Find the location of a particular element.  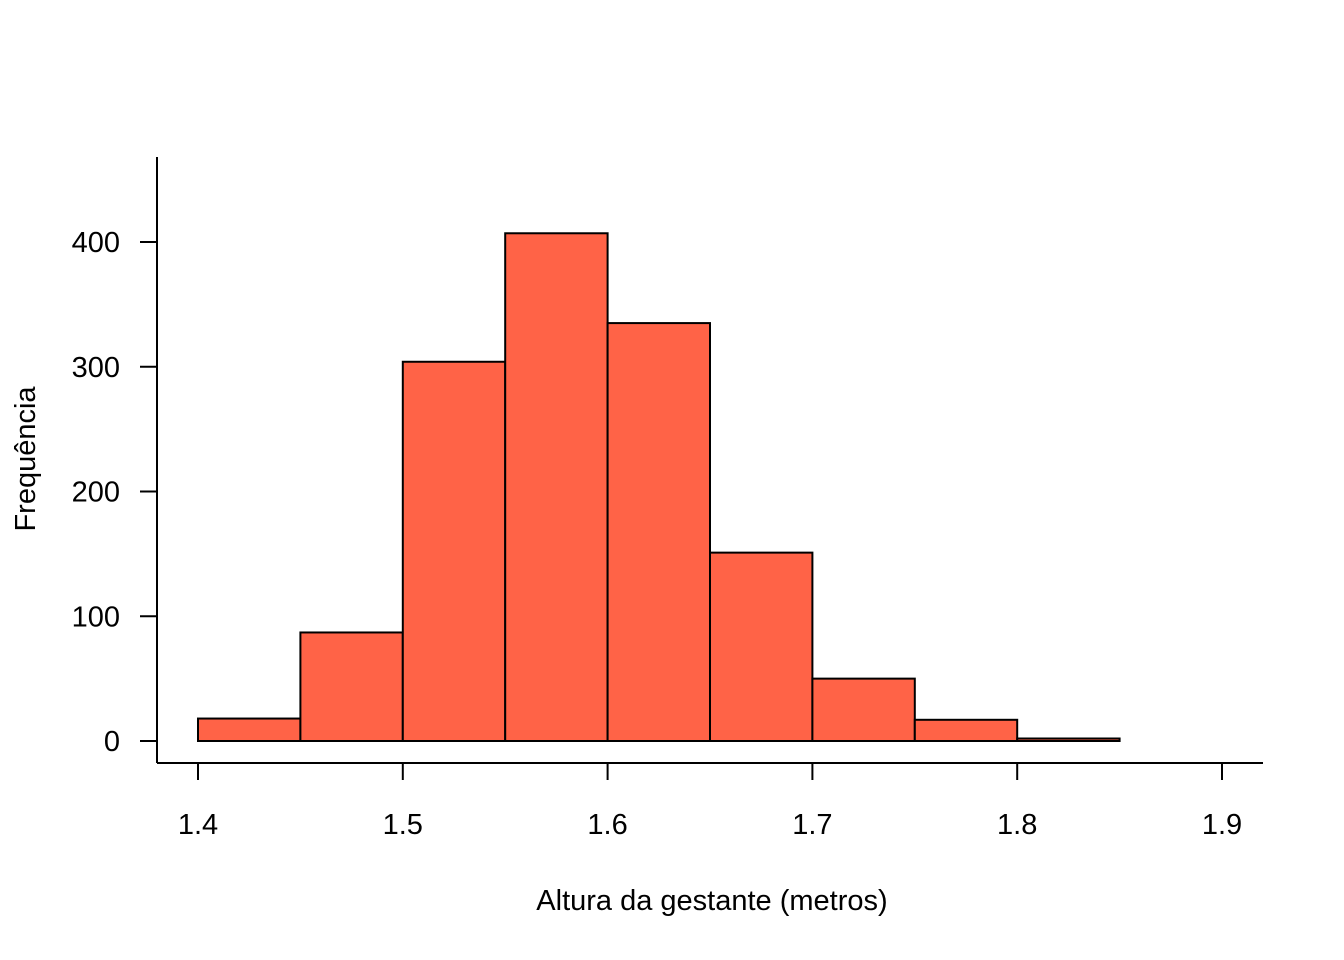

x-axis-ticks: 1.4 1.5 1.6 1.7 1.8 1.9 is located at coordinates (710, 802).